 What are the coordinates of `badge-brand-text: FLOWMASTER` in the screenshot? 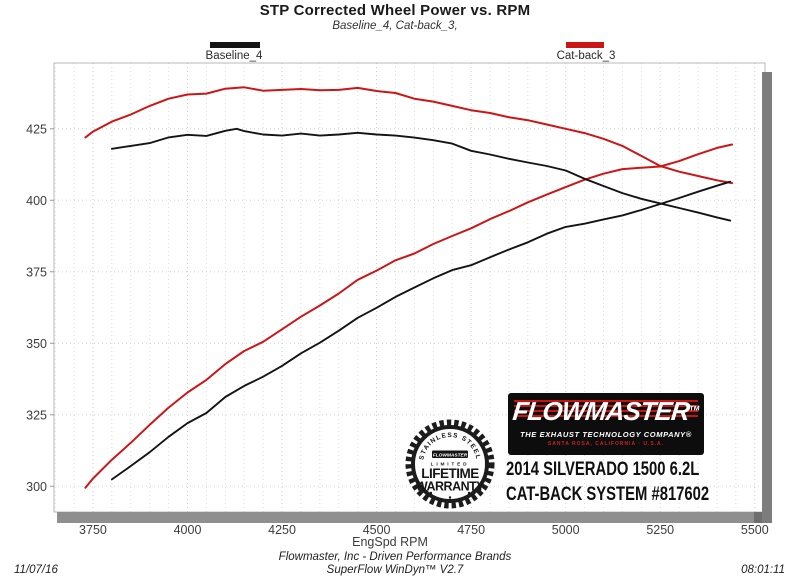 It's located at (450, 455).